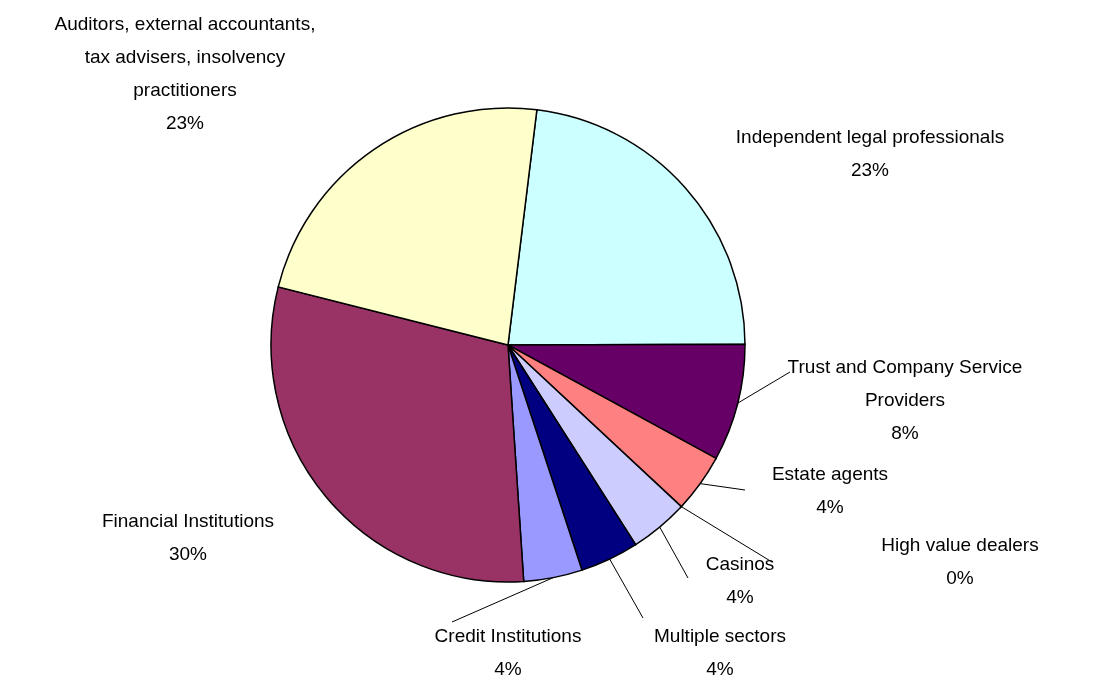 This screenshot has height=697, width=1096. I want to click on data-label: 30%, so click(188, 553).